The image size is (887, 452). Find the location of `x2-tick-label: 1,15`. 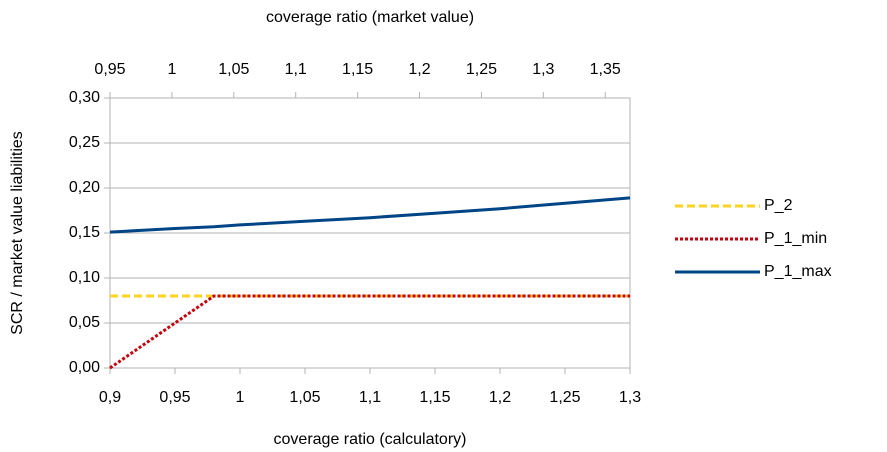

x2-tick-label: 1,15 is located at coordinates (357, 69).